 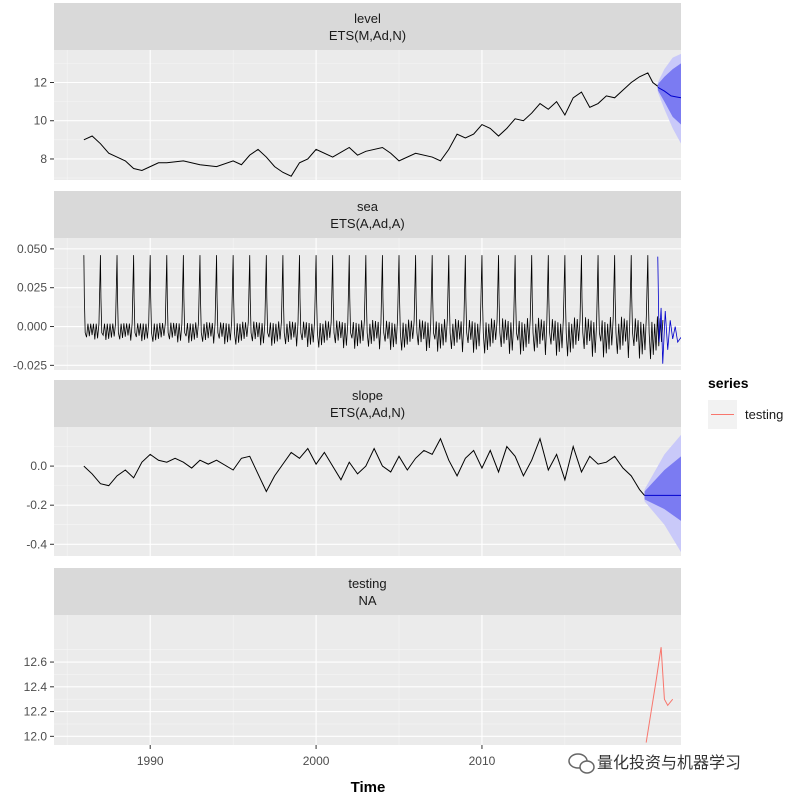 I want to click on strip-model-level: ETS(M,Ad,N), so click(x=367, y=35).